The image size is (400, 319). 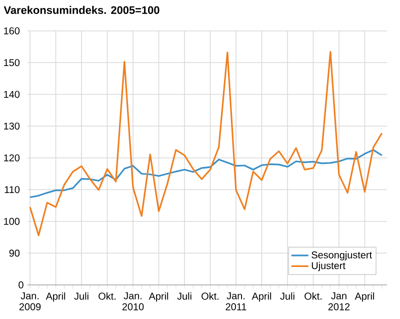 I want to click on y-tick-label: 100, so click(x=12, y=222).